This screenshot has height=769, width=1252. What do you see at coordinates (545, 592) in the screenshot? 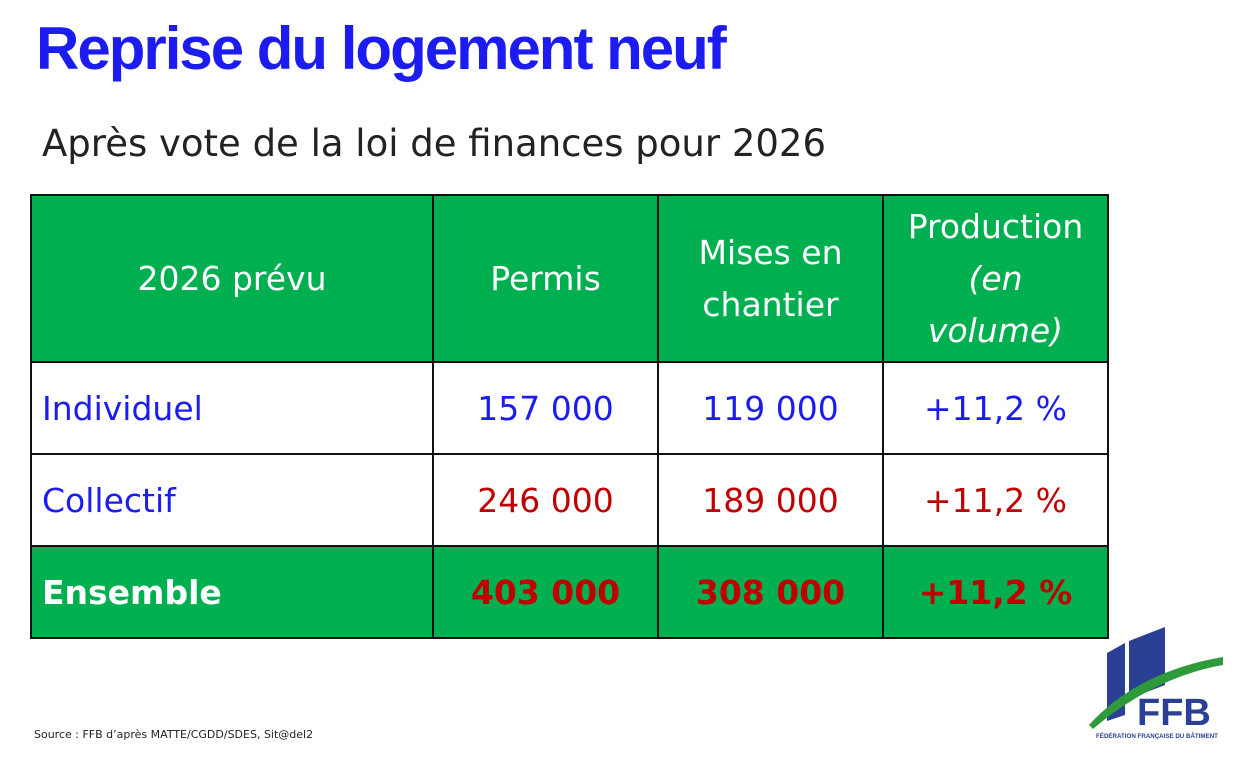
I see `cell: 403 000` at bounding box center [545, 592].